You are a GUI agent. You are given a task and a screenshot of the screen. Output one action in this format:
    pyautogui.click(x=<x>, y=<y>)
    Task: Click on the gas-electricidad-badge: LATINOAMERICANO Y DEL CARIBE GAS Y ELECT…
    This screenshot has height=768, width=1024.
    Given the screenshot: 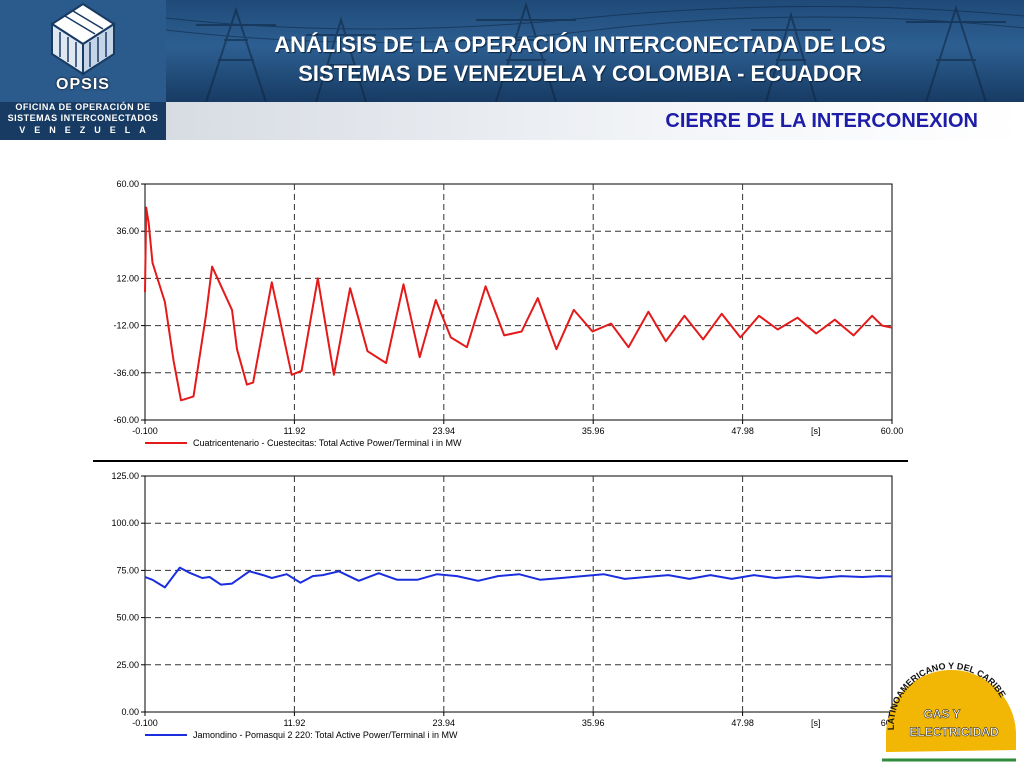 What is the action you would take?
    pyautogui.click(x=949, y=711)
    